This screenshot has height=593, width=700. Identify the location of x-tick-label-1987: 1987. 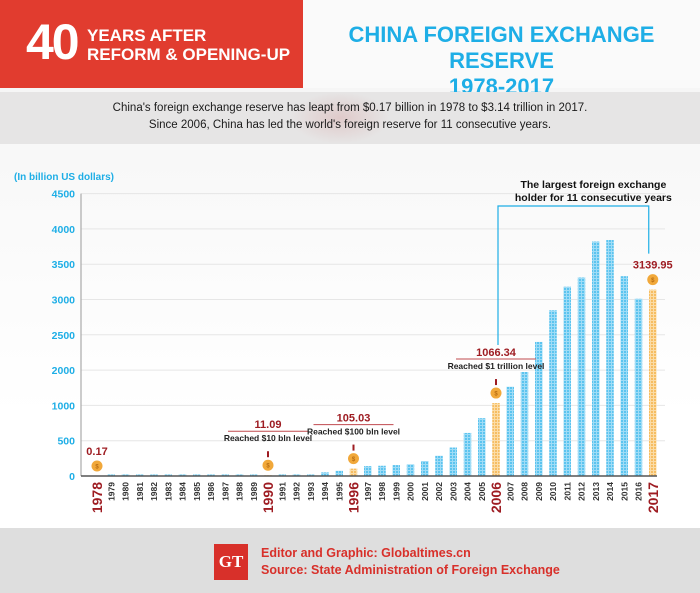
(225, 491).